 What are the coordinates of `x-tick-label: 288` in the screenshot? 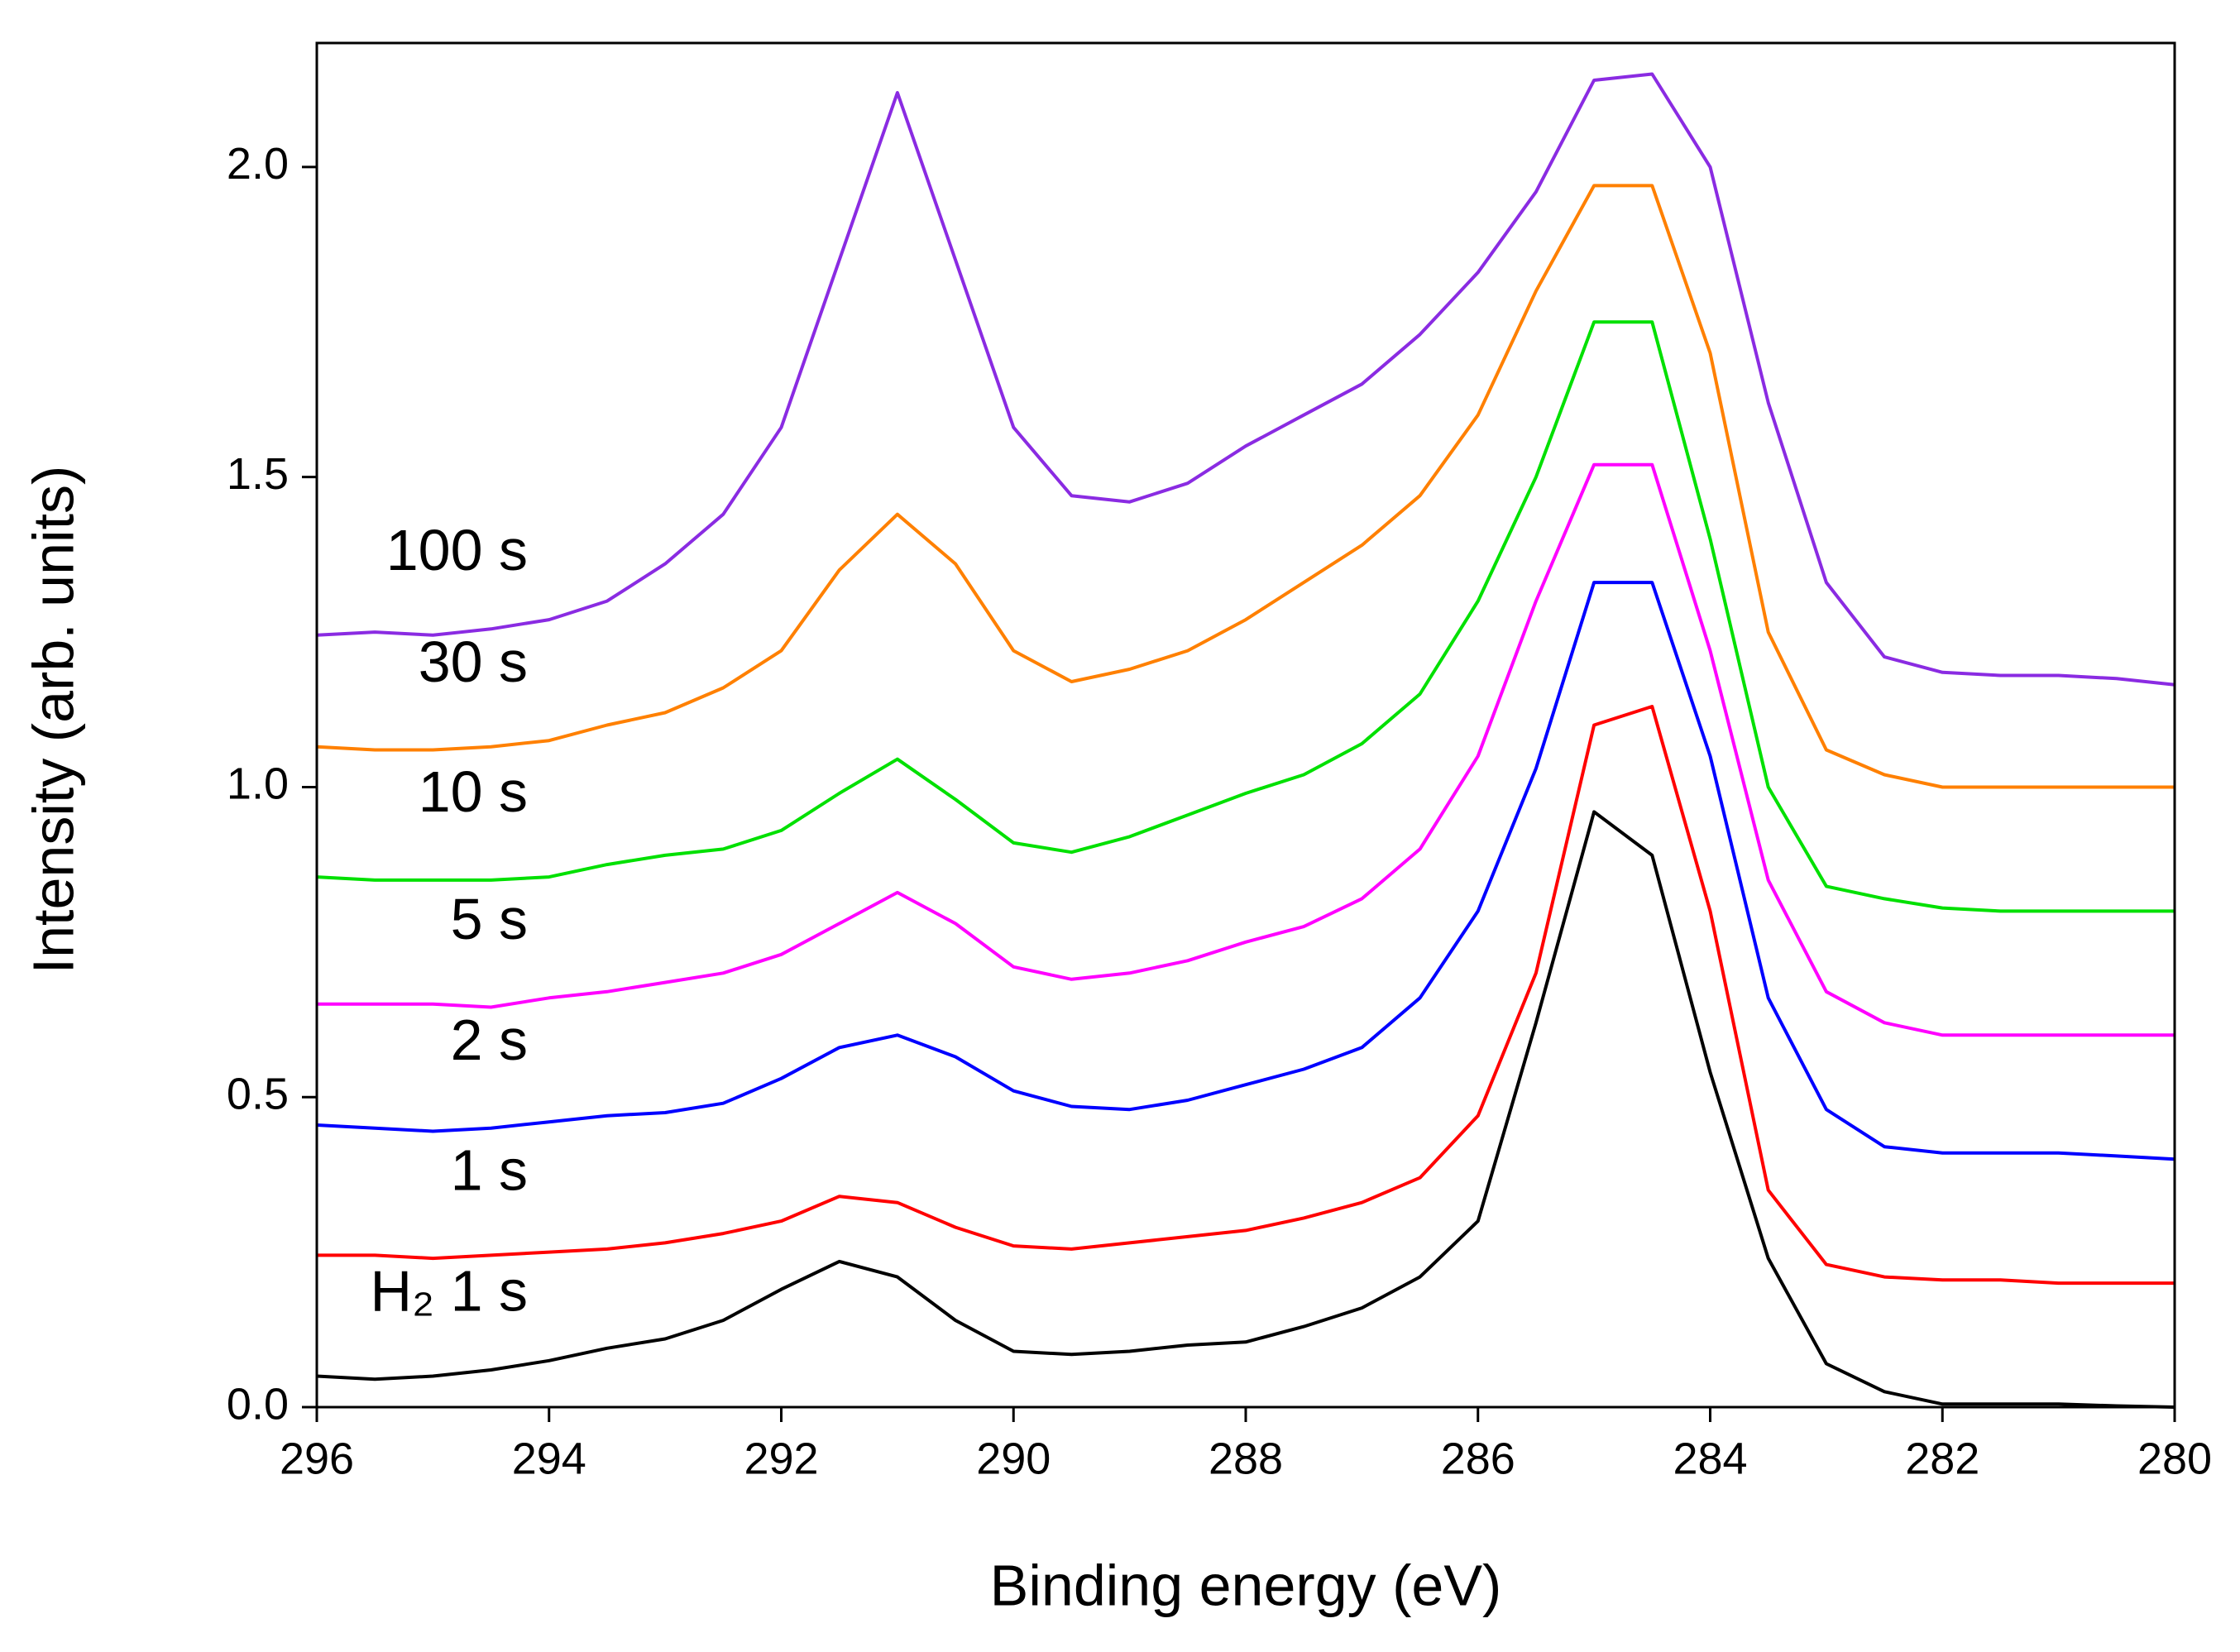 It's located at (1246, 1458).